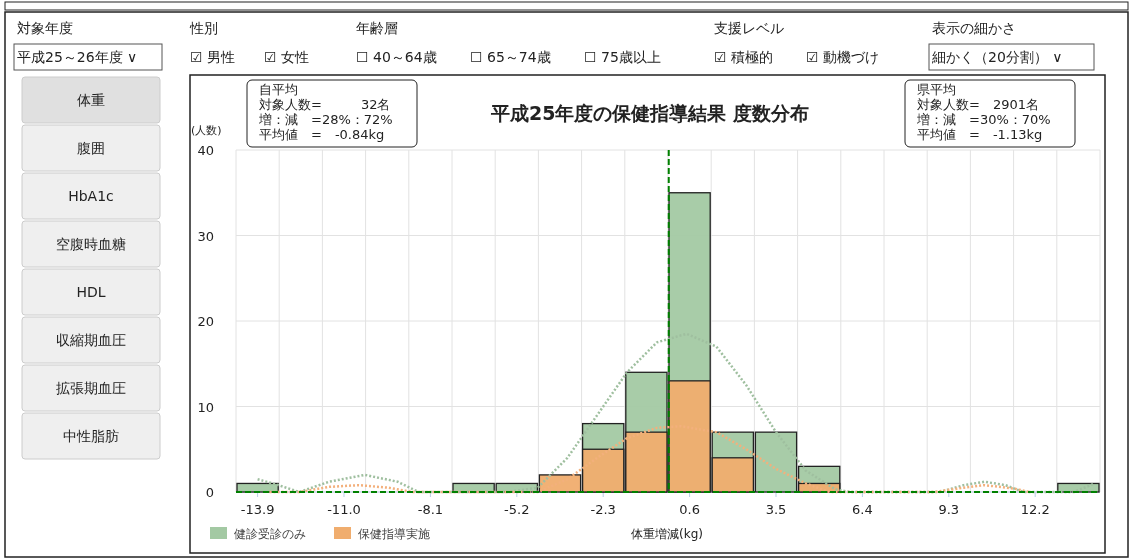 This screenshot has width=1130, height=560. I want to click on text: ☑ 女性, so click(287, 57).